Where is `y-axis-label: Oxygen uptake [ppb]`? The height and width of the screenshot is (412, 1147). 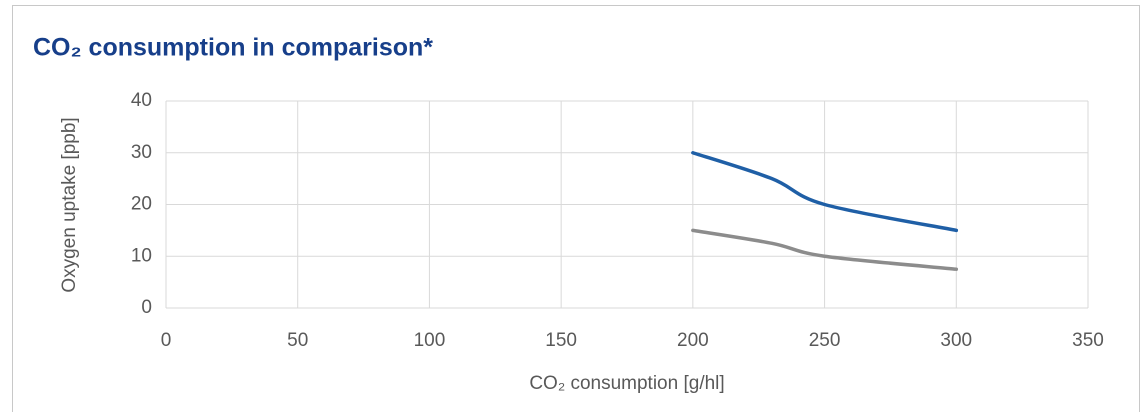 y-axis-label: Oxygen uptake [ppb] is located at coordinates (69, 204).